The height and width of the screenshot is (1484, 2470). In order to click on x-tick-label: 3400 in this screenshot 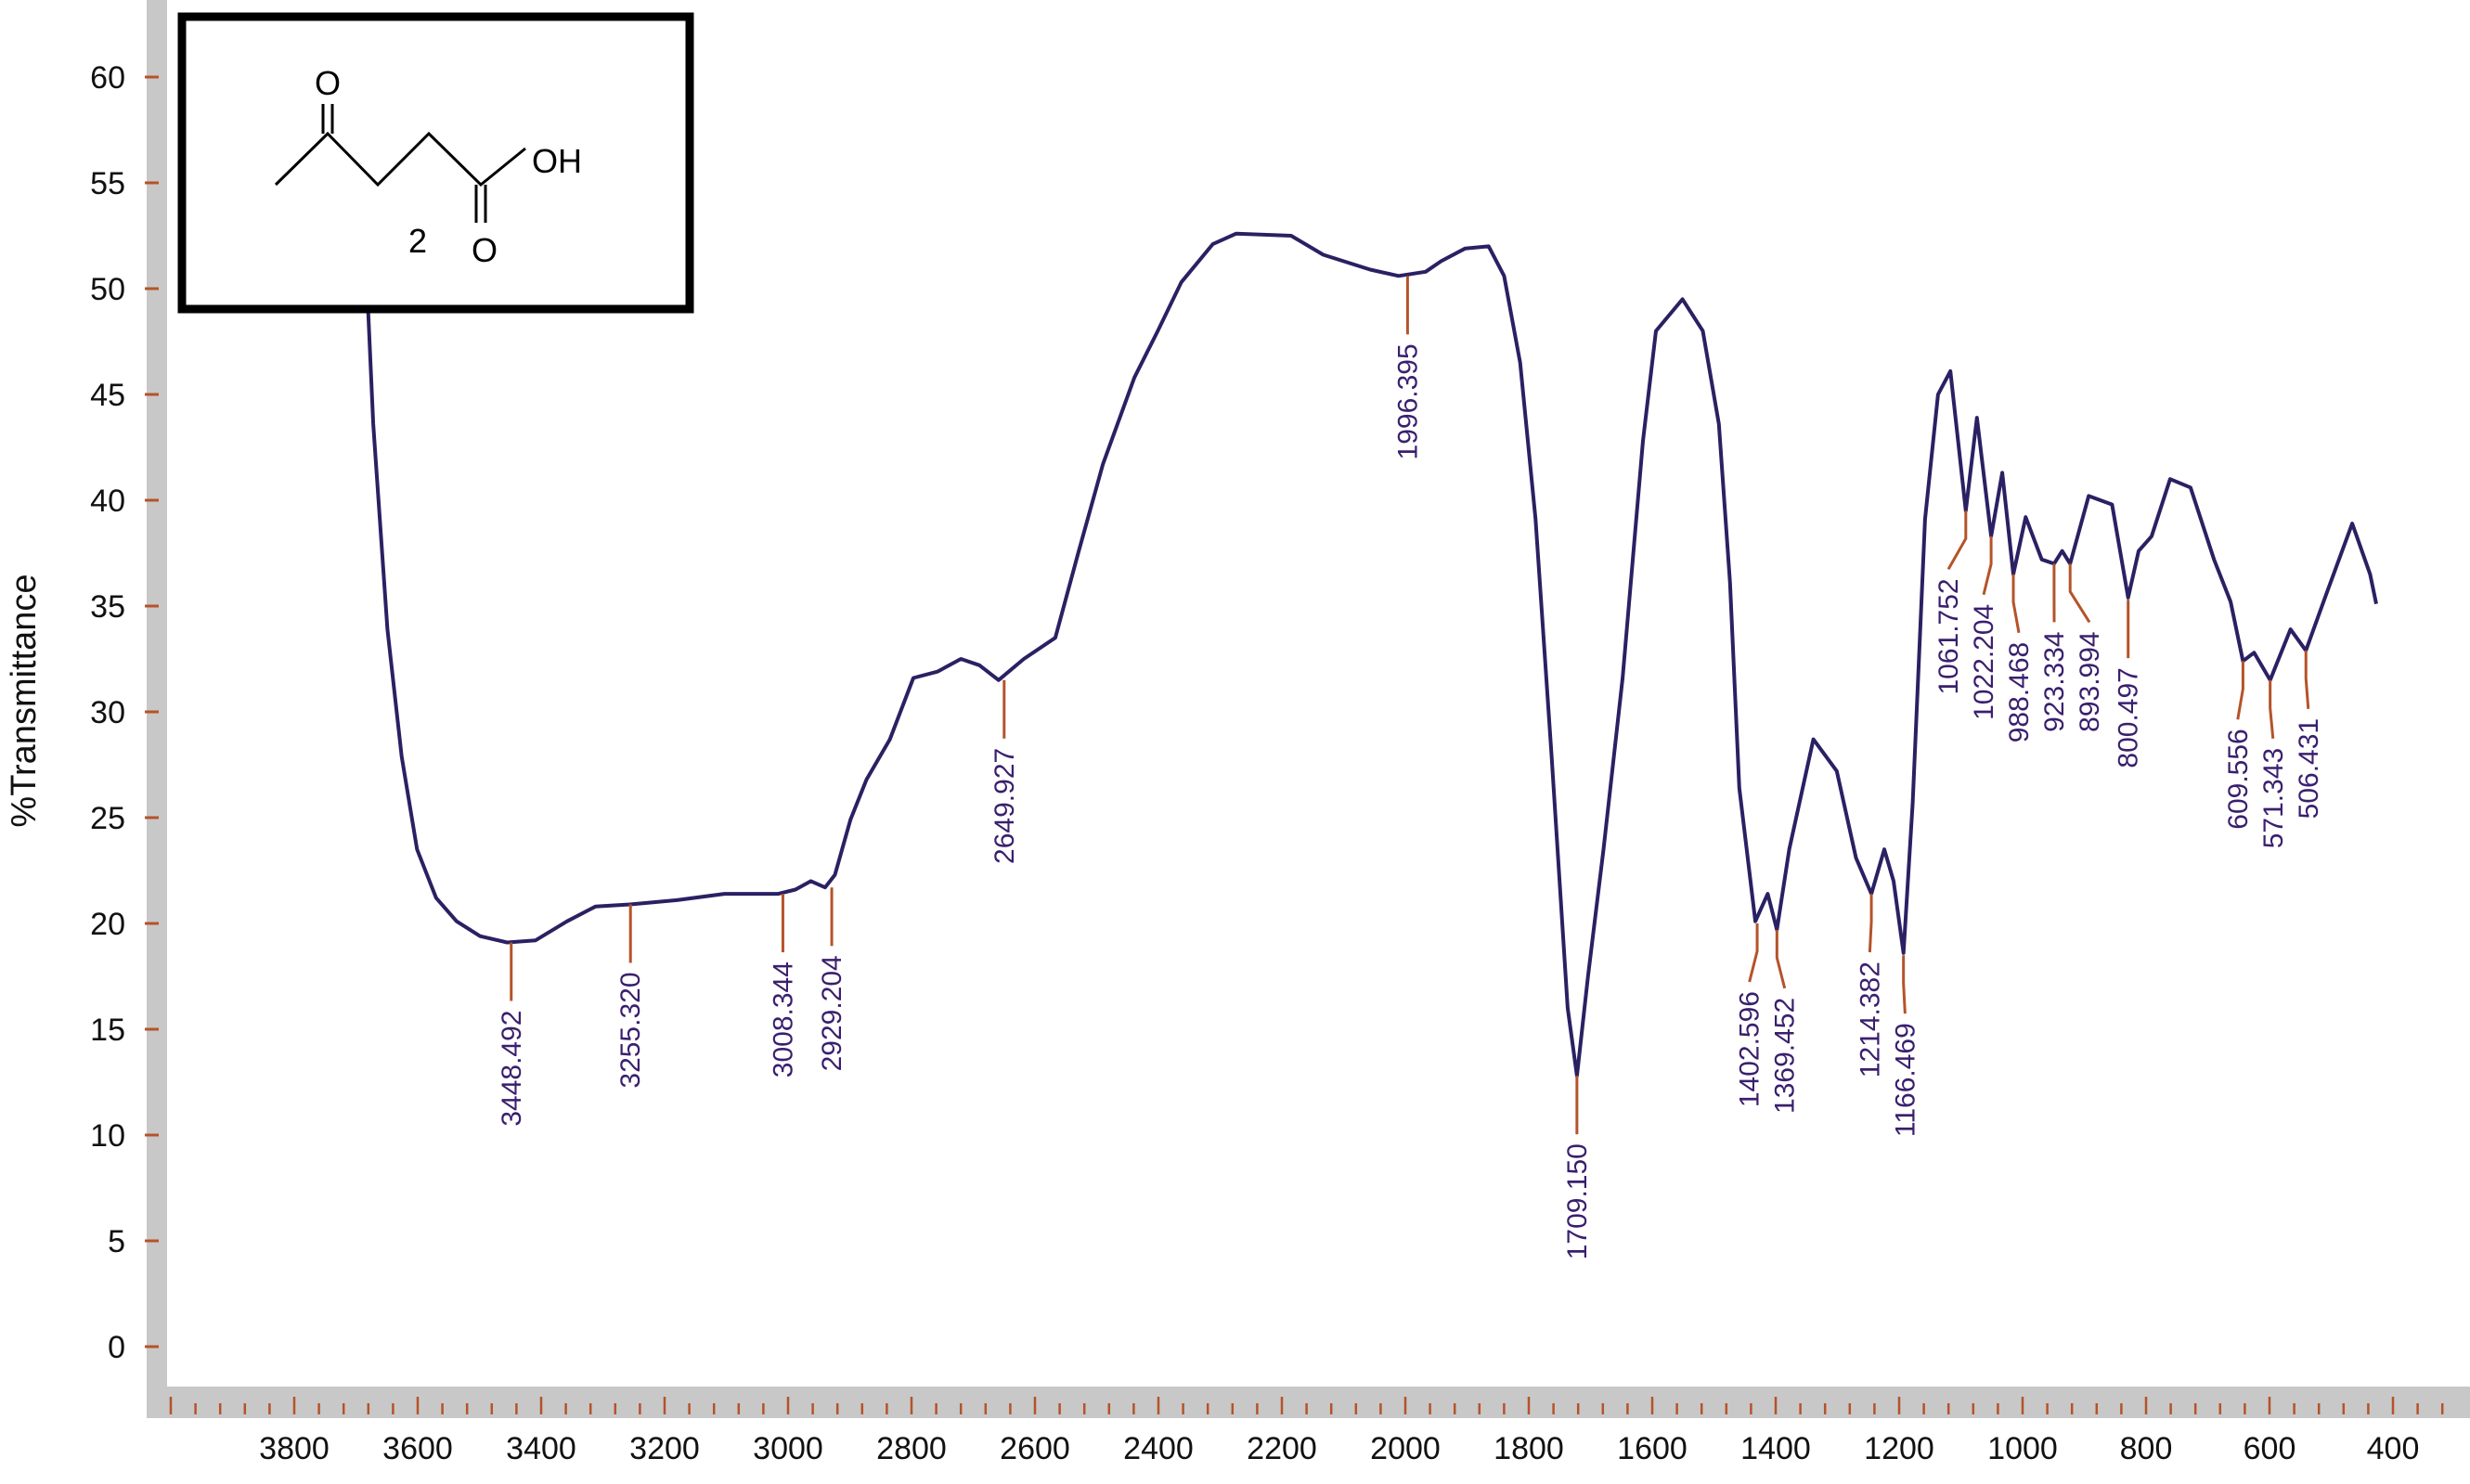, I will do `click(541, 1449)`.